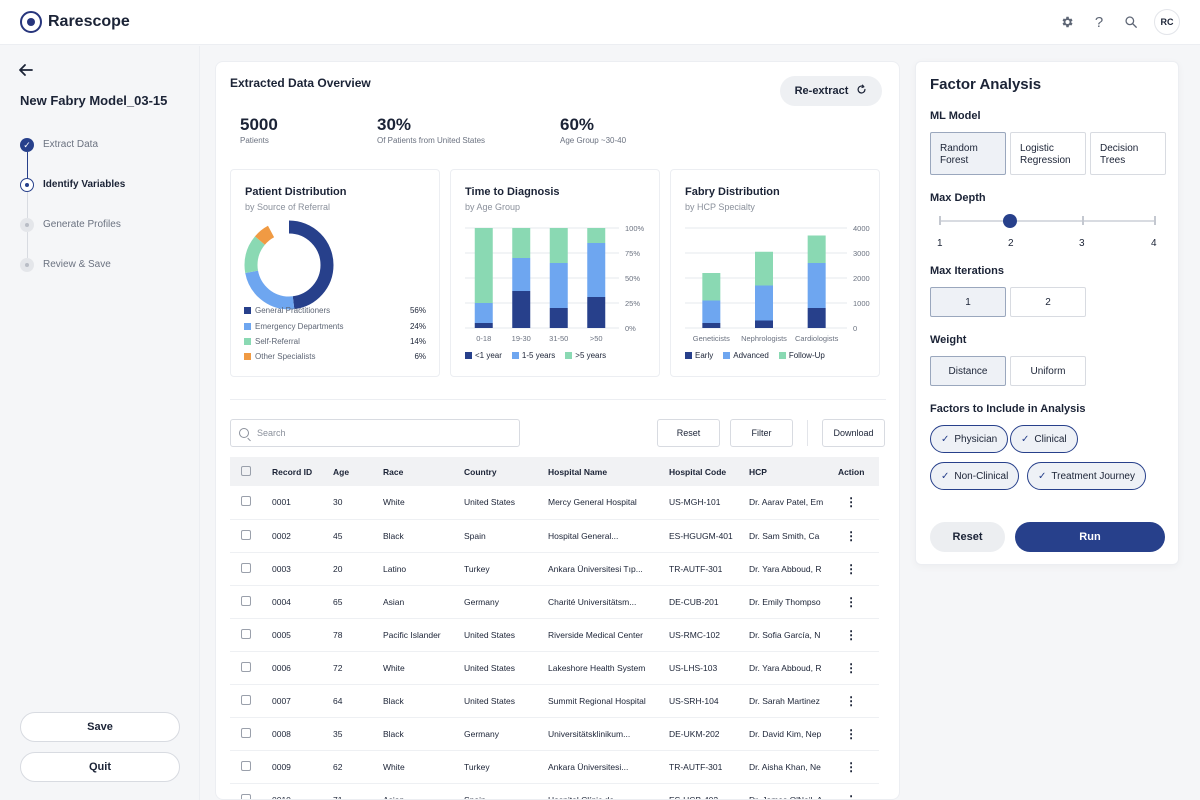  What do you see at coordinates (249, 791) in the screenshot?
I see `row-checkbox-cell` at bounding box center [249, 791].